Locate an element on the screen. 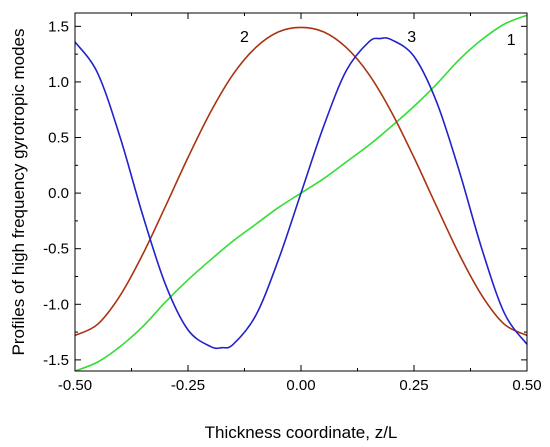  y-tick-label: 0.0 is located at coordinates (58, 193).